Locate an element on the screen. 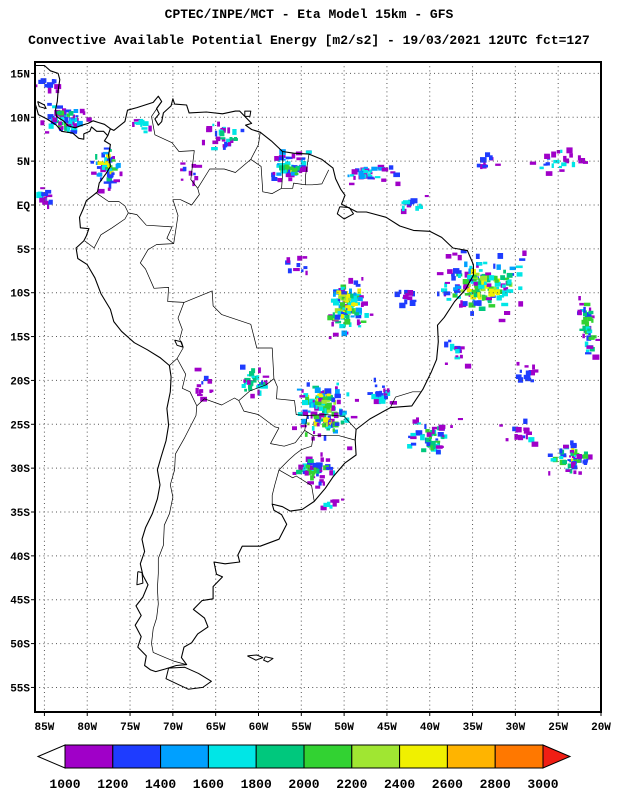 This screenshot has width=618, height=800. lat-tick-label: EQ is located at coordinates (24, 207).